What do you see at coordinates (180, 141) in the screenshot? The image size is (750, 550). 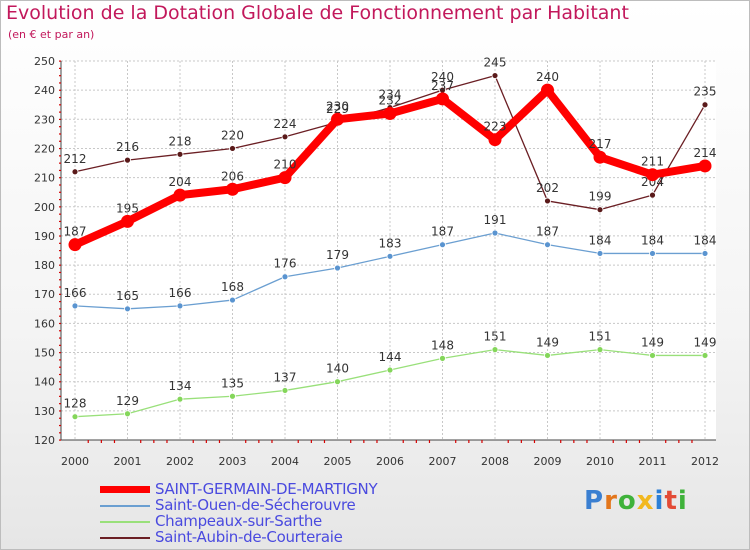 I see `data-label: 218` at bounding box center [180, 141].